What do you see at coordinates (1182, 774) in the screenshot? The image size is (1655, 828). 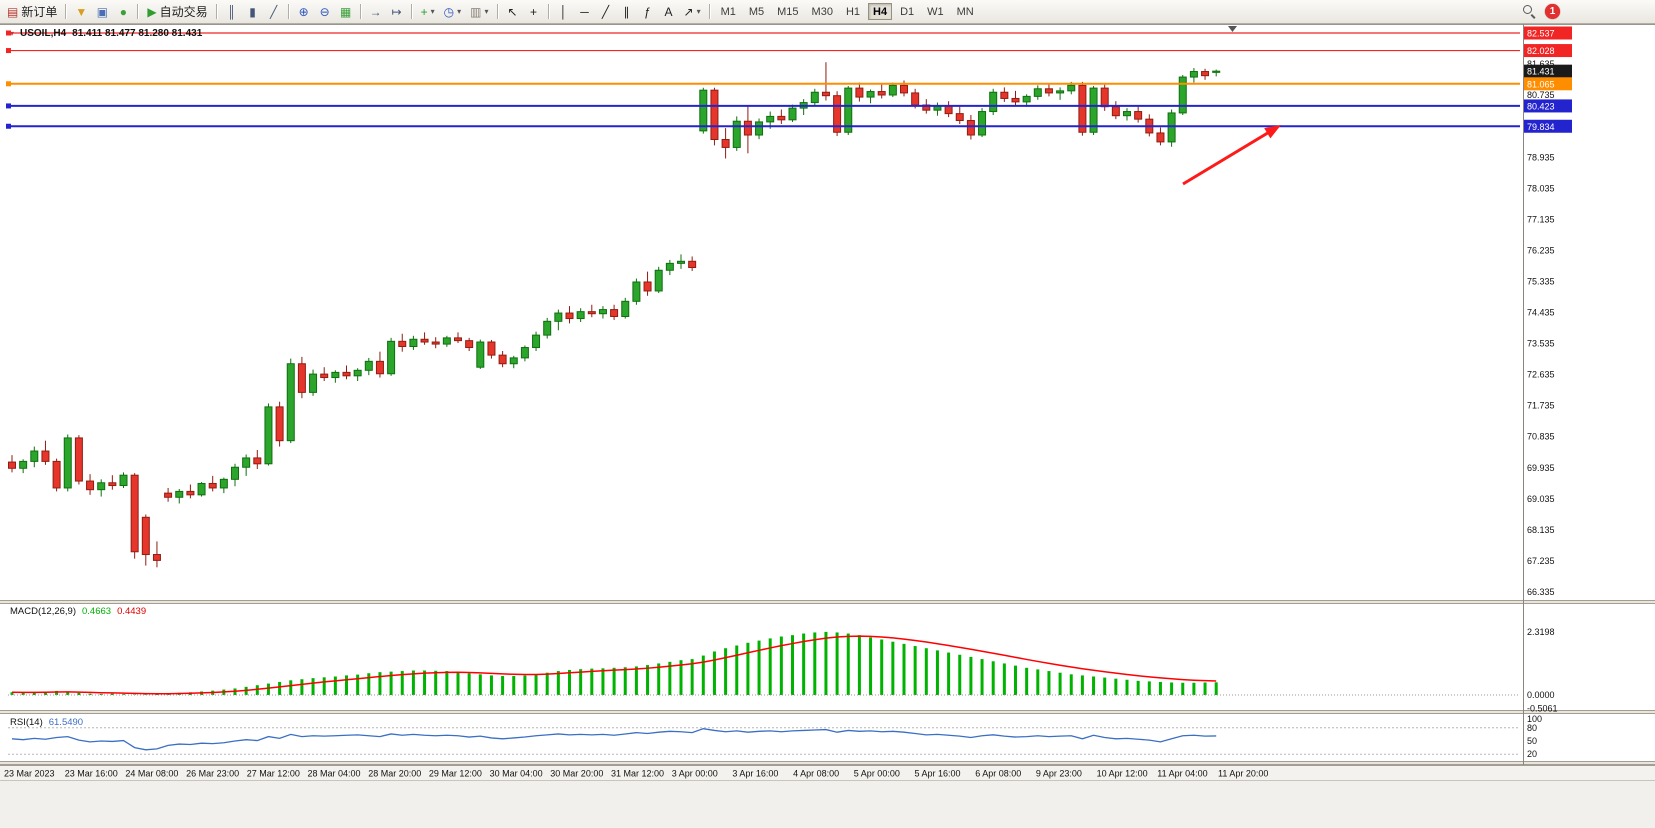 I see `svg-text: 11 Apr 04:00` at bounding box center [1182, 774].